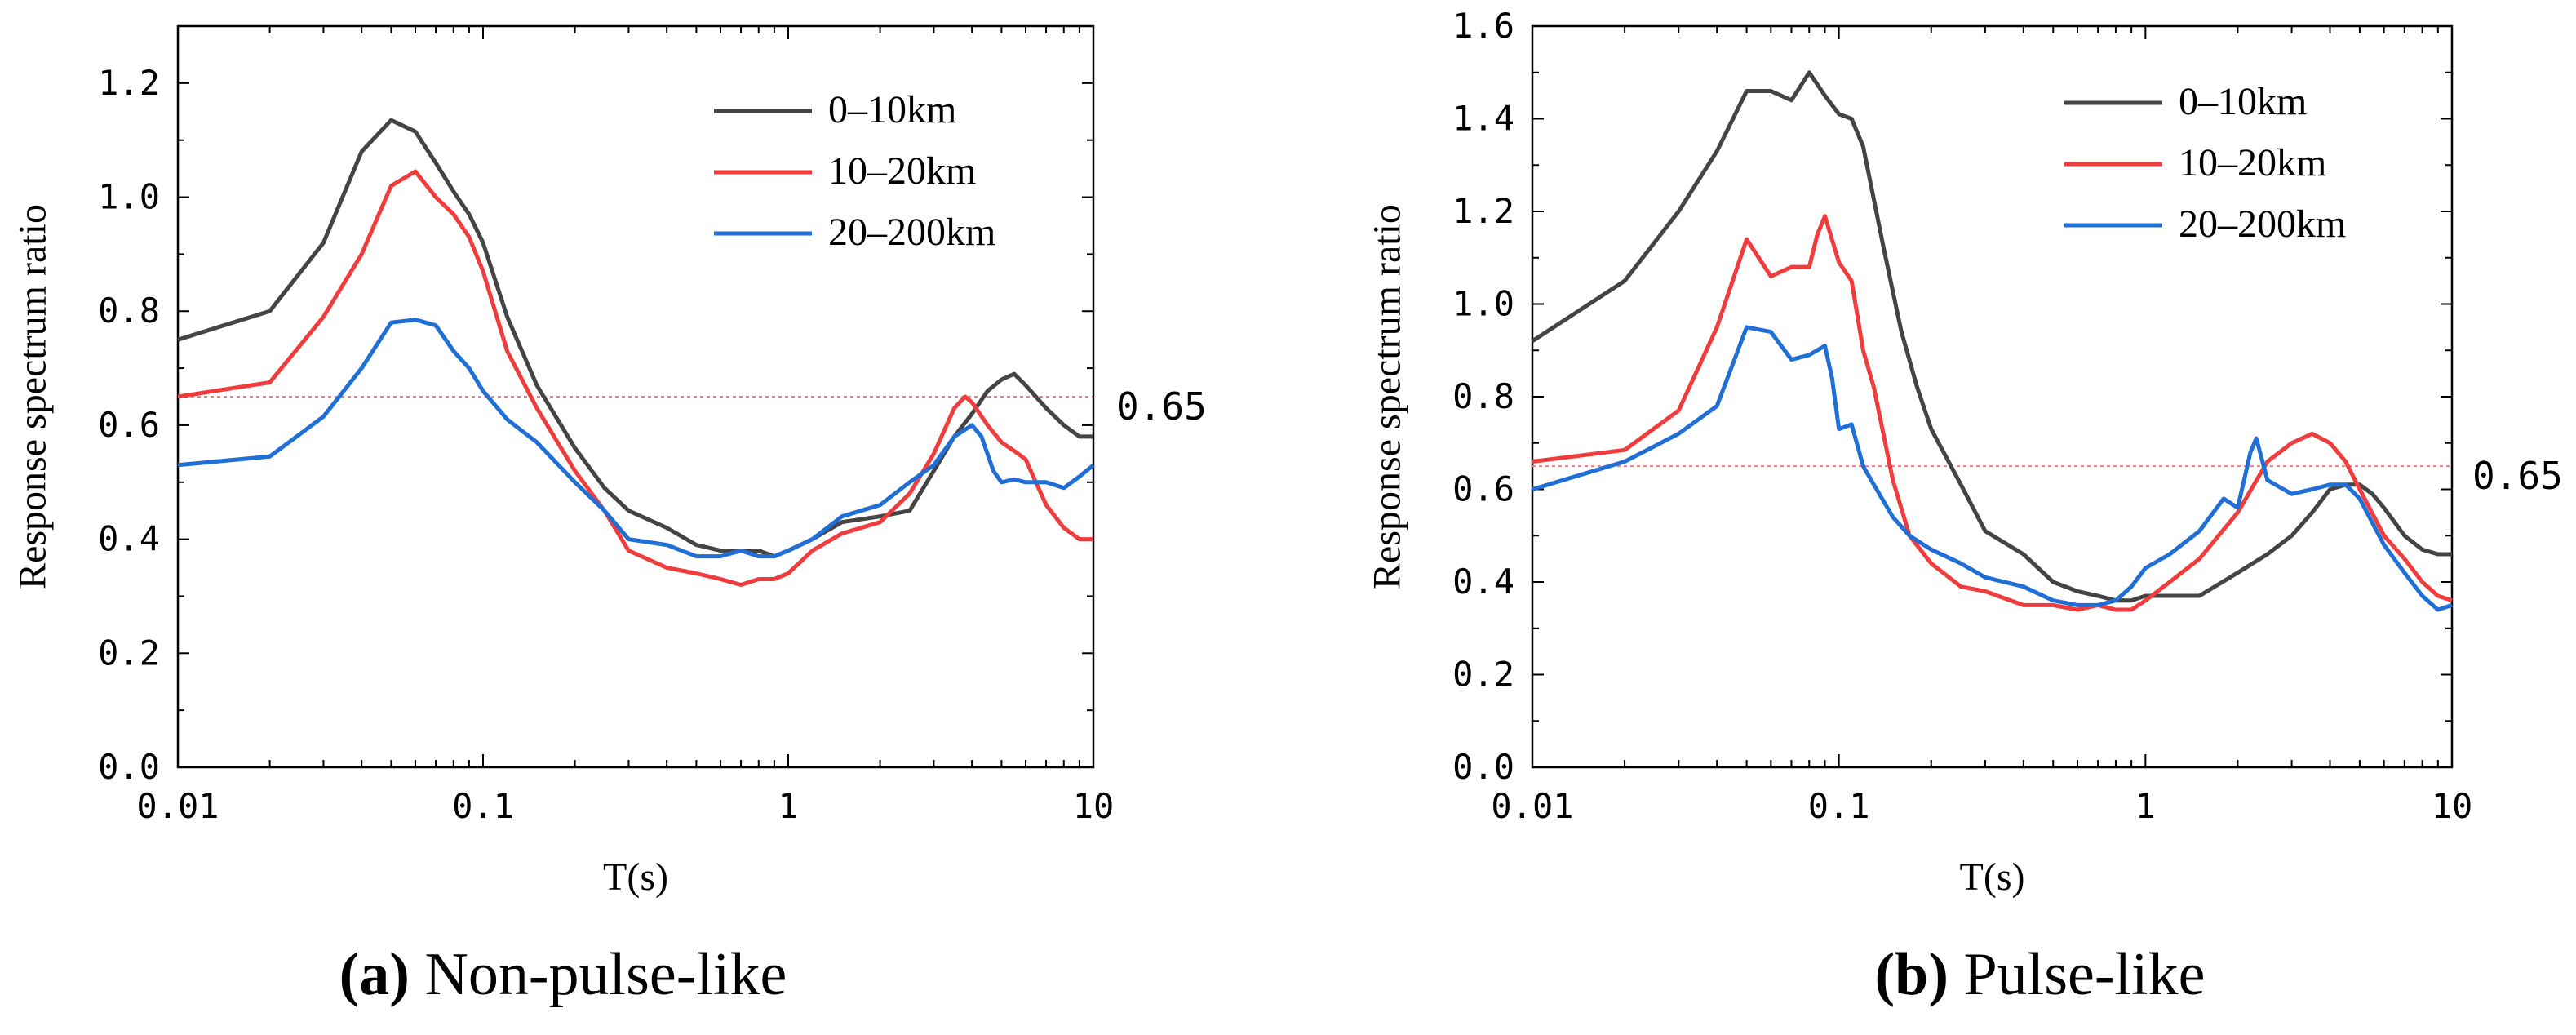 The height and width of the screenshot is (1035, 2576). I want to click on caption-text: Non-pulse-like, so click(598, 974).